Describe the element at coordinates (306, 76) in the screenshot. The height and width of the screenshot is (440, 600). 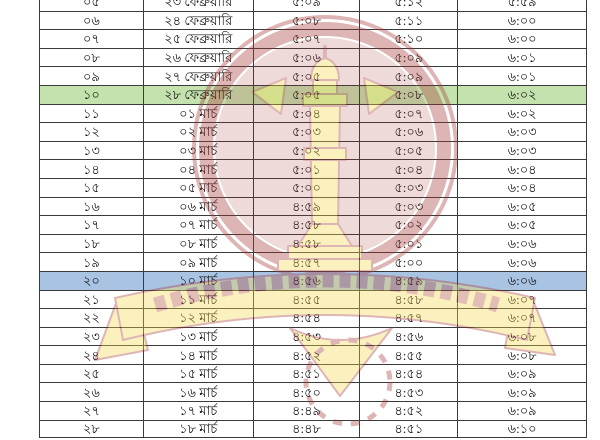
I see `cell-sehri-time: ৫:০৫` at that location.